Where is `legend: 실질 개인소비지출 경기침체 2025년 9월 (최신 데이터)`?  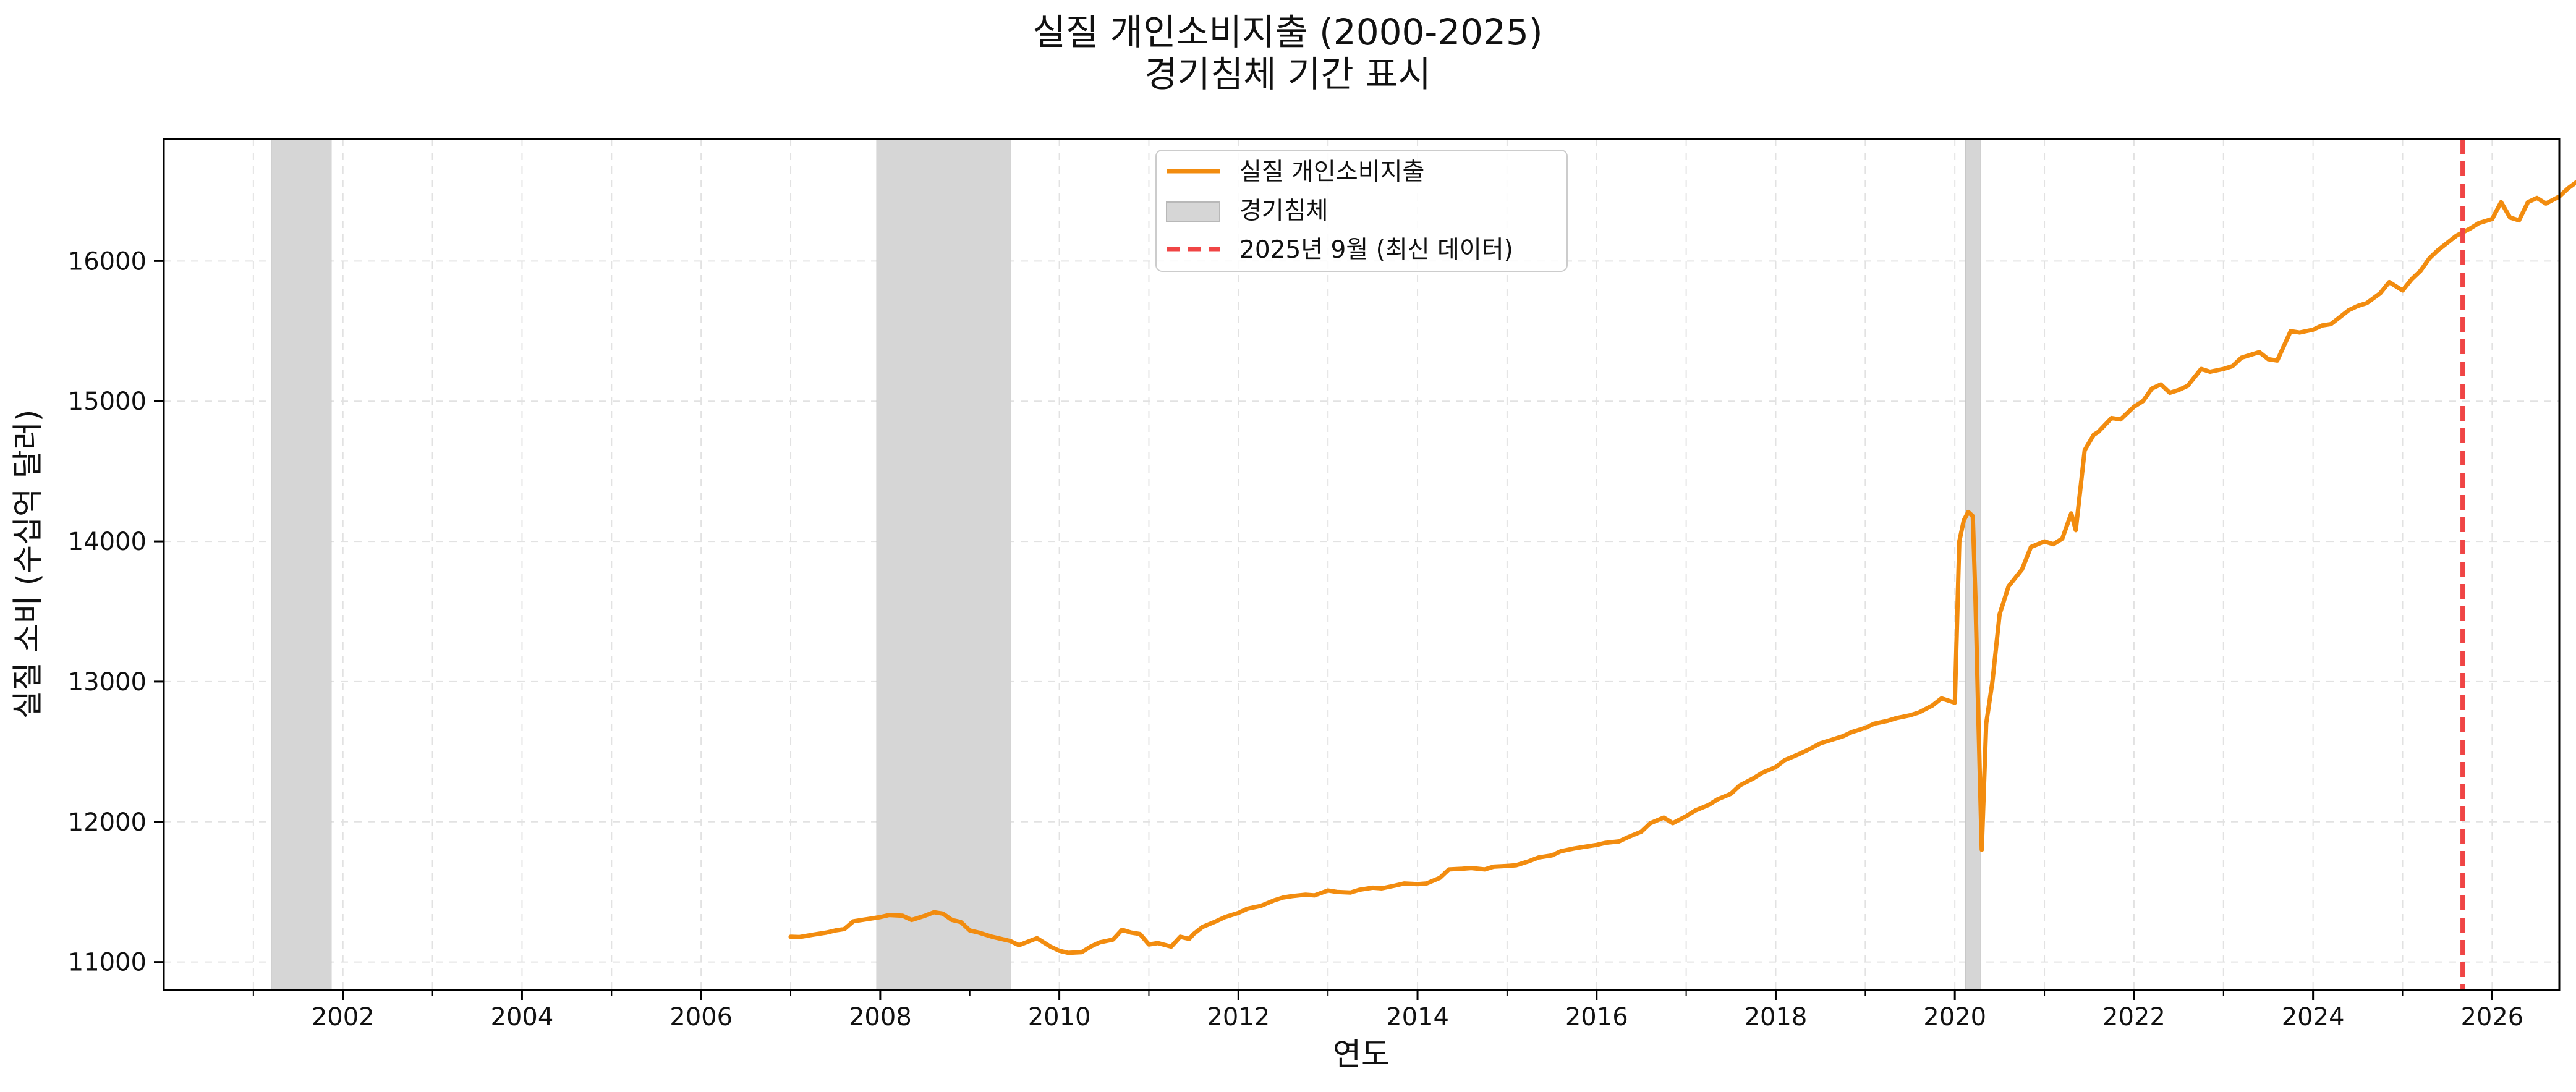
legend: 실질 개인소비지출 경기침체 2025년 9월 (최신 데이터) is located at coordinates (1361, 211).